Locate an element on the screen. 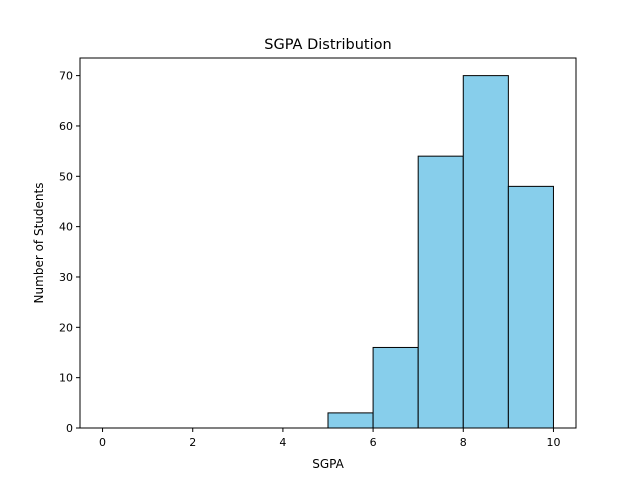 This screenshot has height=480, width=640. x-tick-label: 10 is located at coordinates (553, 442).